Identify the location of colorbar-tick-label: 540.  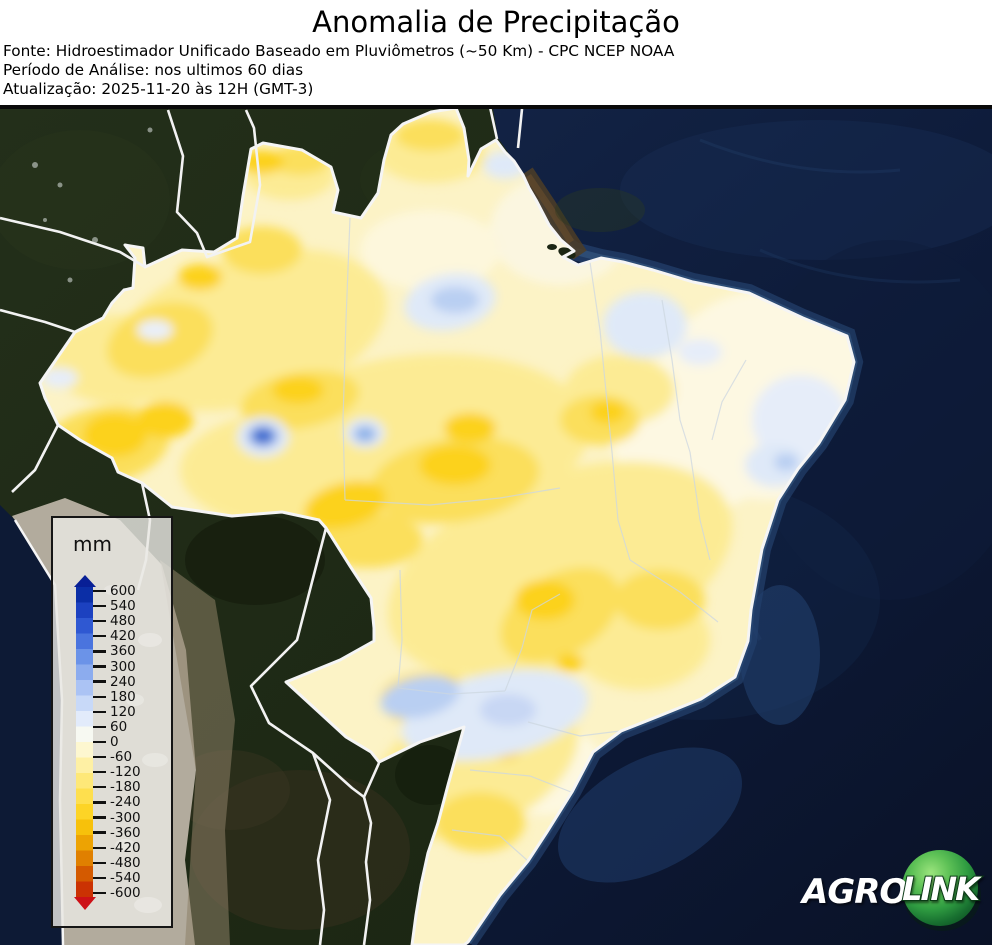
(123, 606).